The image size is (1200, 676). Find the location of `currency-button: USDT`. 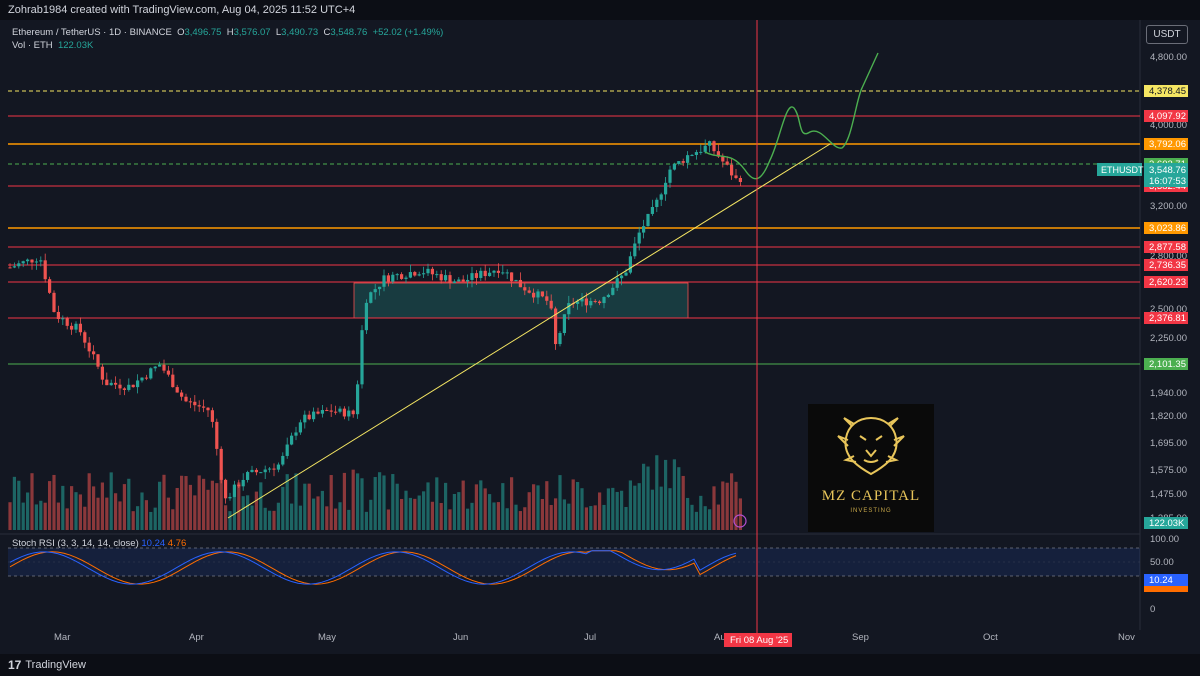

currency-button: USDT is located at coordinates (1167, 34).